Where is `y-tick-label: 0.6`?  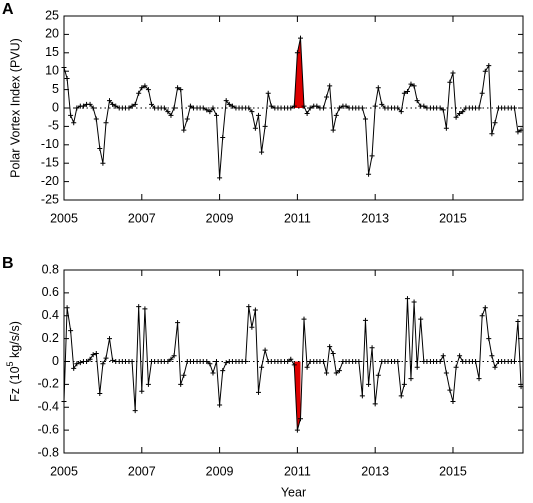 y-tick-label: 0.6 is located at coordinates (50, 292).